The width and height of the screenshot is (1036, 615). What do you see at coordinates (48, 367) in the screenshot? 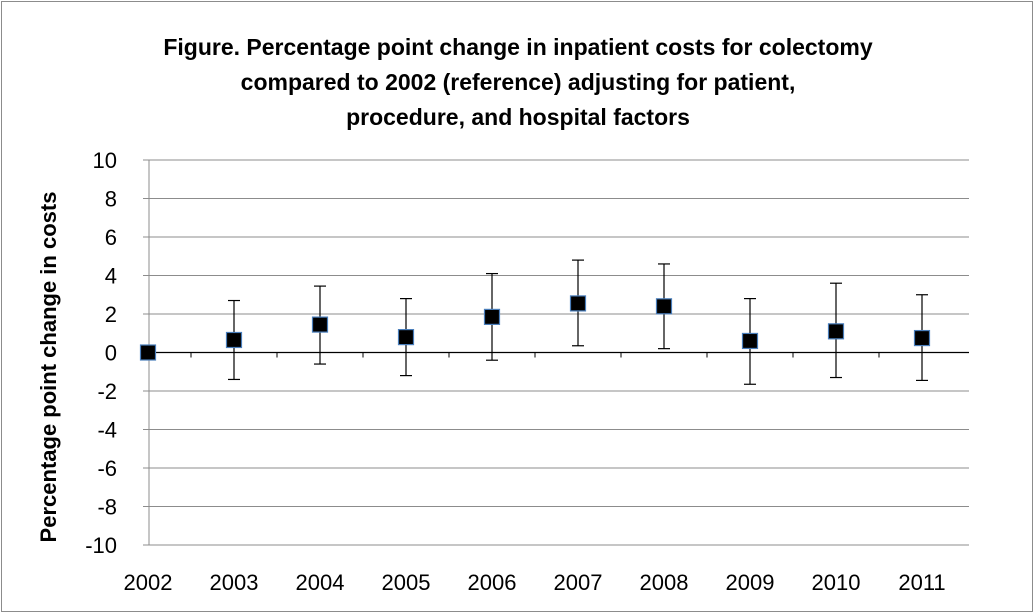
I see `y-axis-label: Percentage point change in costs` at bounding box center [48, 367].